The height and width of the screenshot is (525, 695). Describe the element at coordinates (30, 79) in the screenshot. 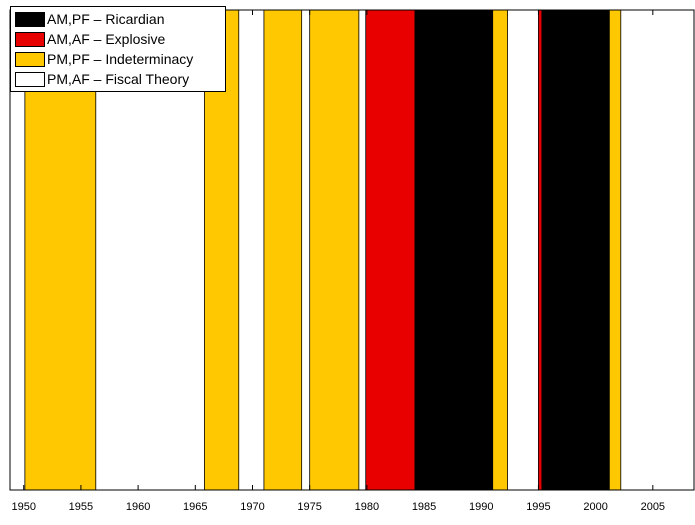

I see `legend-swatch-fiscal-theory` at that location.